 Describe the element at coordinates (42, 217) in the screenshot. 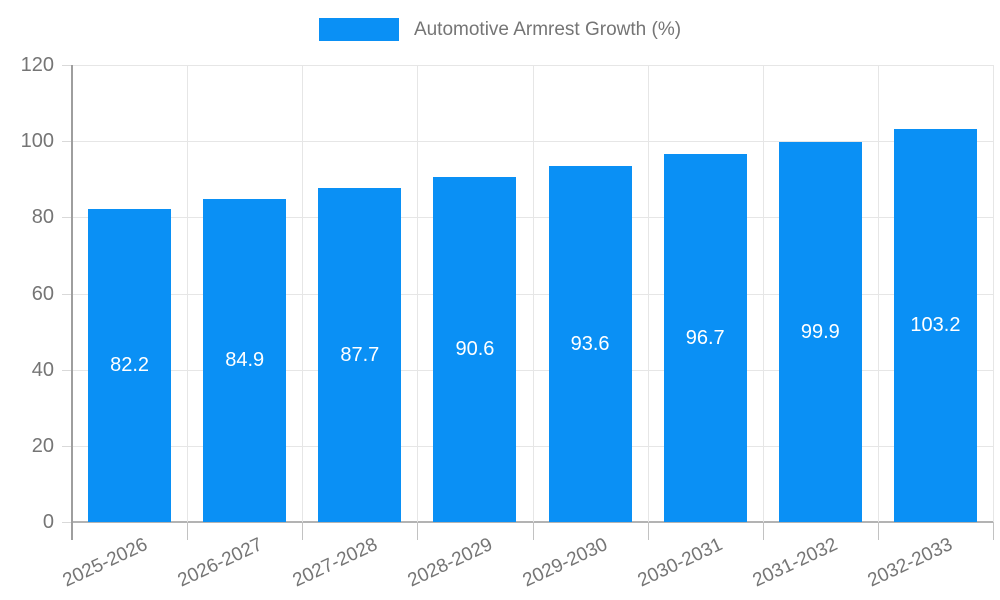

I see `y-axis-label: 80` at that location.